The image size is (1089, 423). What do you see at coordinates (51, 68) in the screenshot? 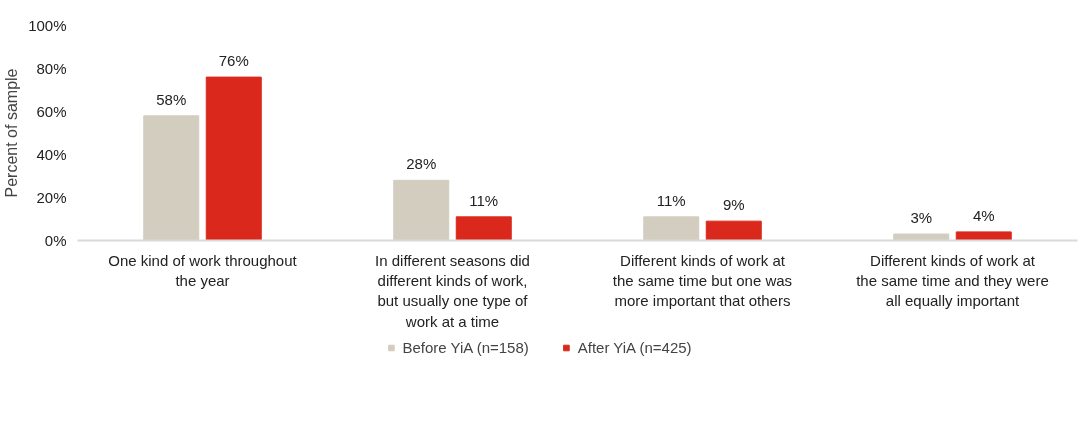
I see `y-tick-label: 80%` at bounding box center [51, 68].